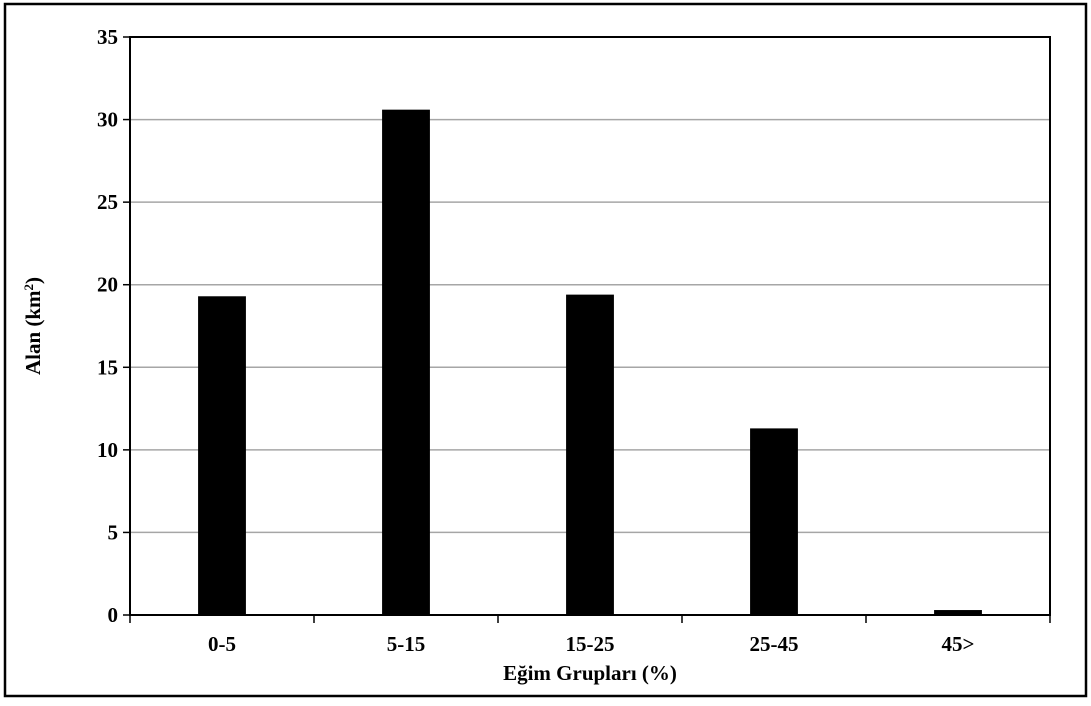 This screenshot has width=1091, height=706. What do you see at coordinates (958, 612) in the screenshot?
I see `bar-45>` at bounding box center [958, 612].